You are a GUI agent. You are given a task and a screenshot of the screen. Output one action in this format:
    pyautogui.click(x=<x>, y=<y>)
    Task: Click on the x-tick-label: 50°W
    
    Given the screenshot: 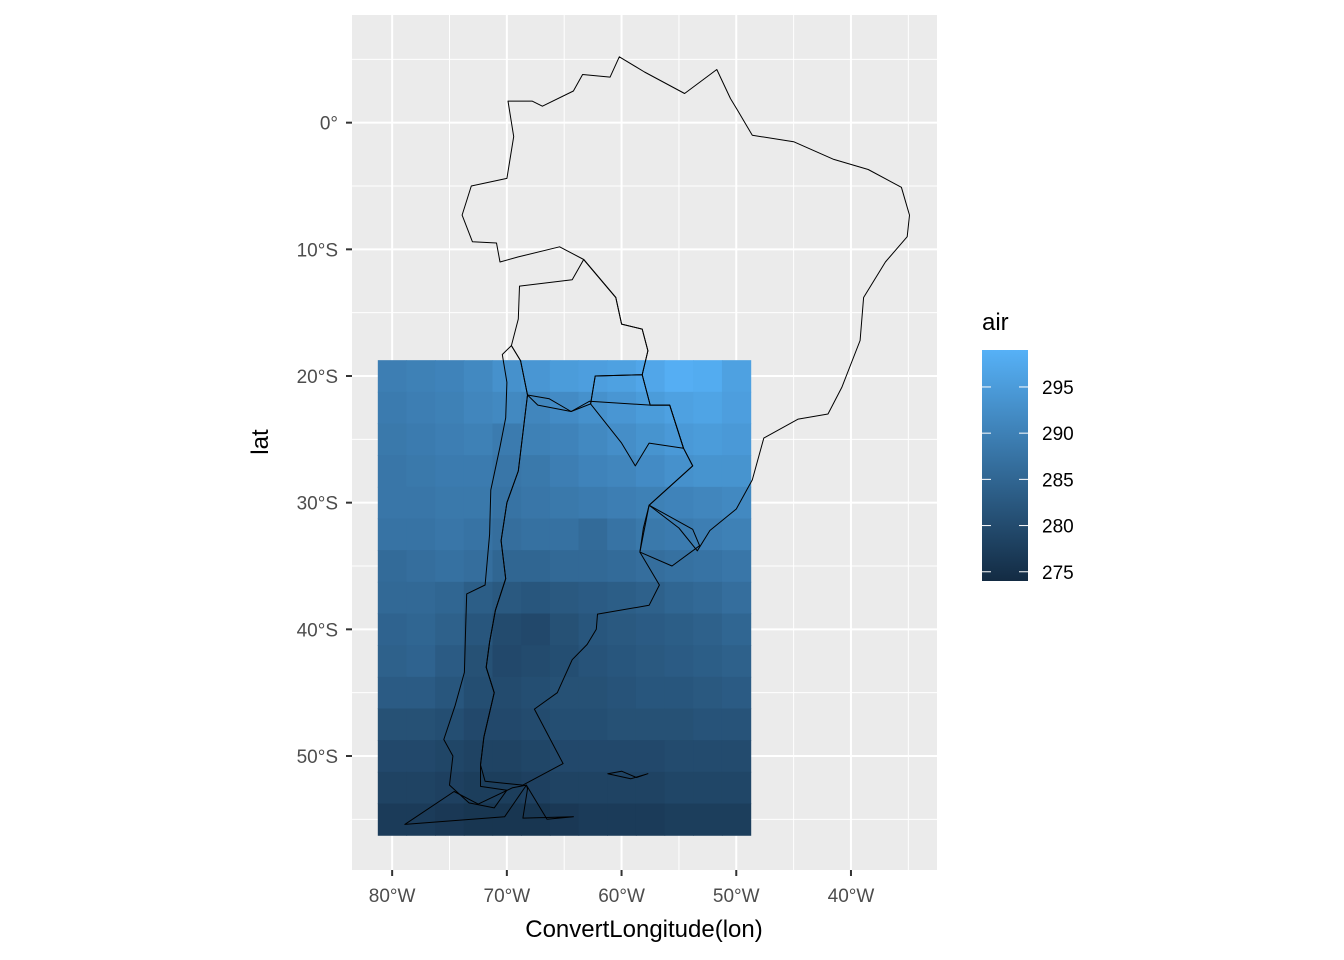 What is the action you would take?
    pyautogui.click(x=736, y=896)
    